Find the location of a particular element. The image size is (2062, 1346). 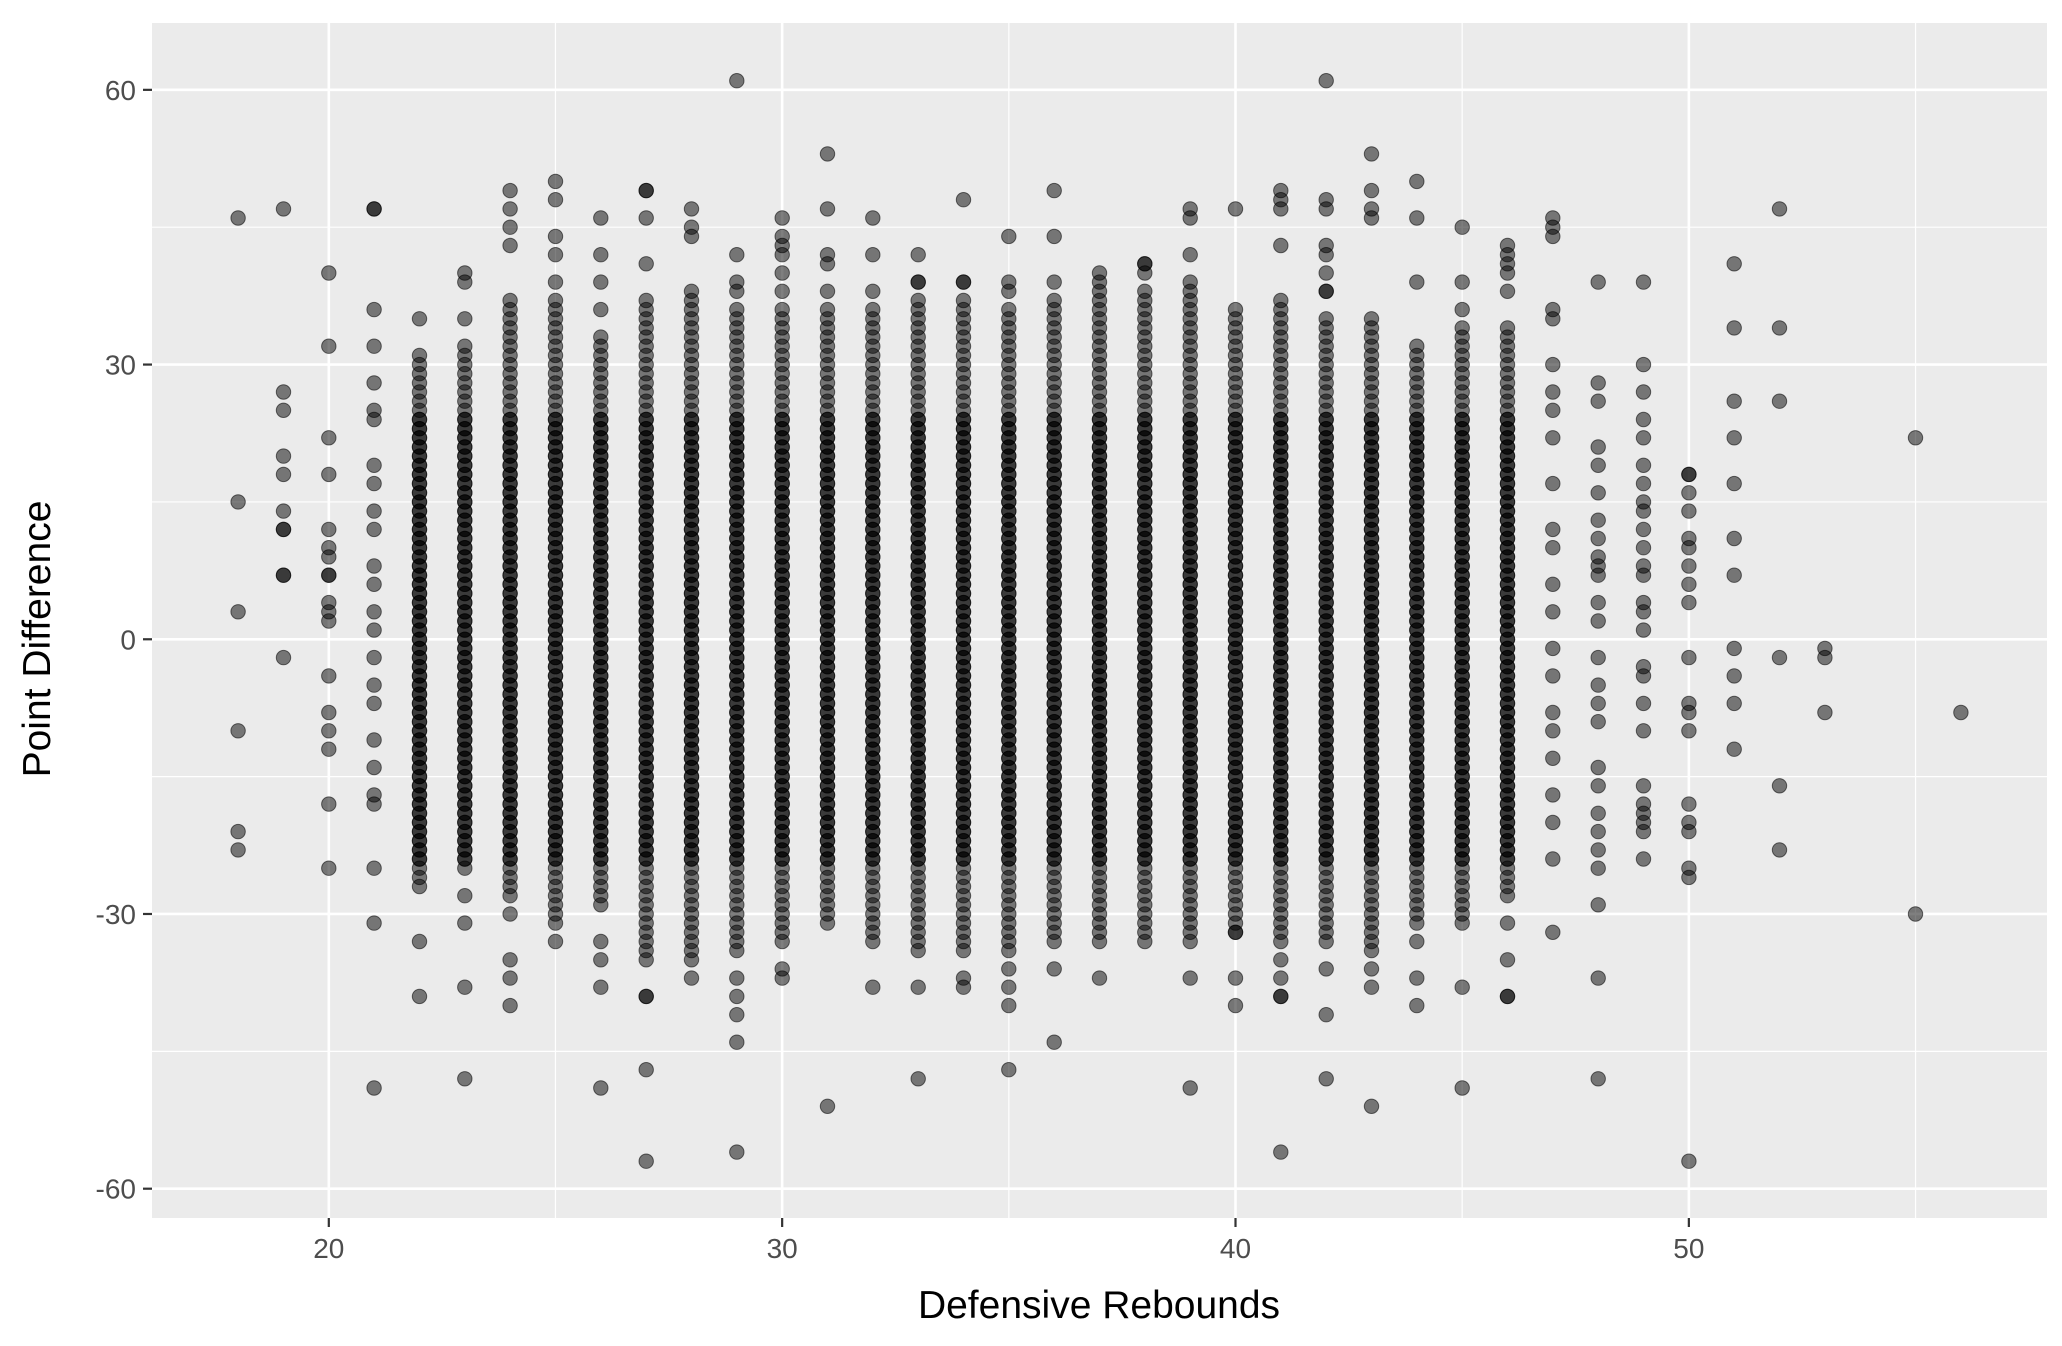

y-axis-title: Point Difference is located at coordinates (37, 639).